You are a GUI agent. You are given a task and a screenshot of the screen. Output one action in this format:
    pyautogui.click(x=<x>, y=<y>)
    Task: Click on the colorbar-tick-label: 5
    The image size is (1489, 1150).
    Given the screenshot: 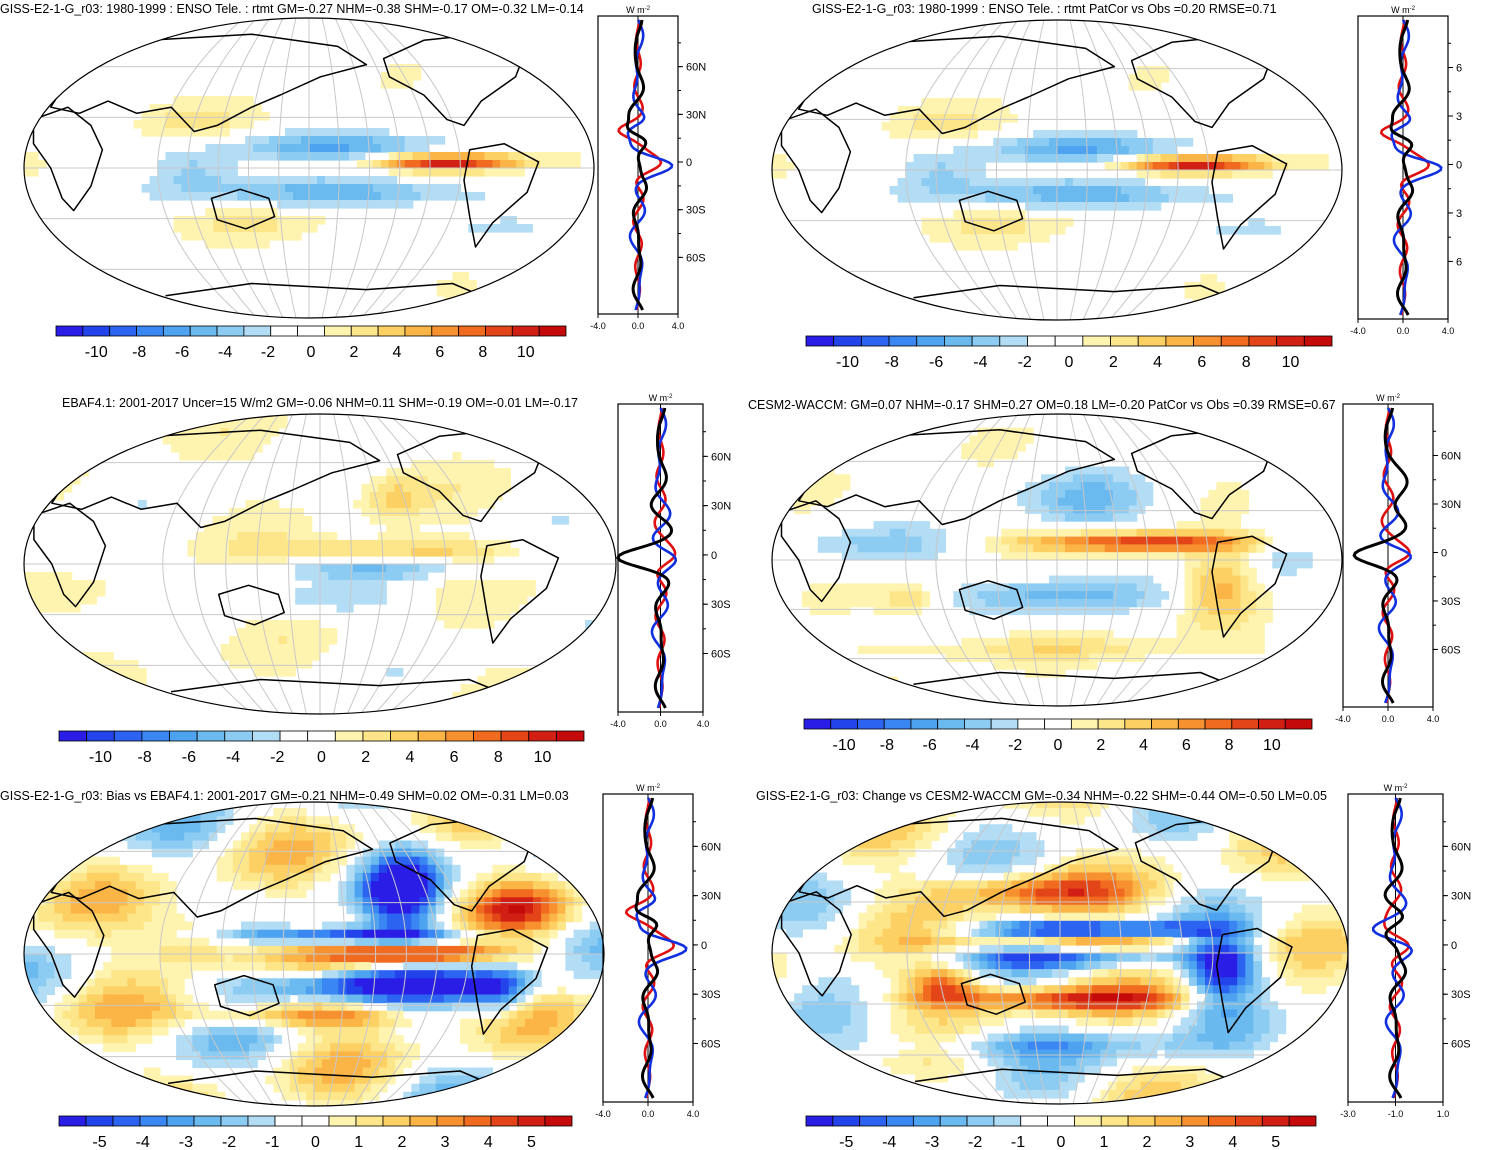 What is the action you would take?
    pyautogui.click(x=1275, y=1142)
    